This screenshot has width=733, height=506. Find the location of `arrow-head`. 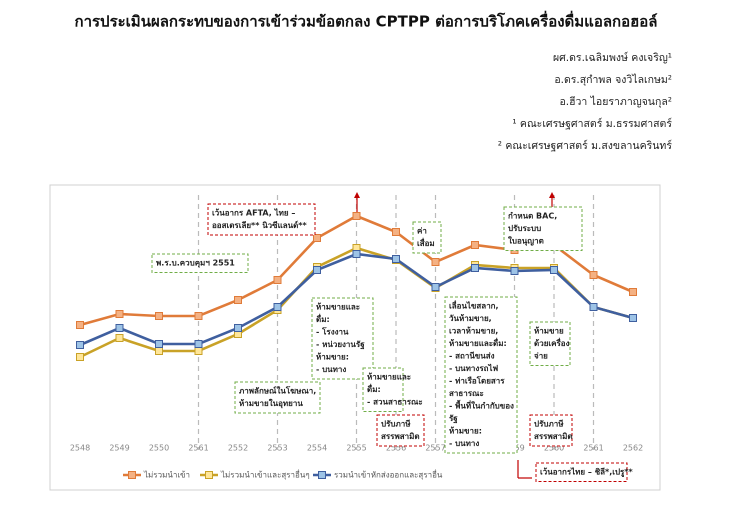

arrow-head is located at coordinates (357, 195).